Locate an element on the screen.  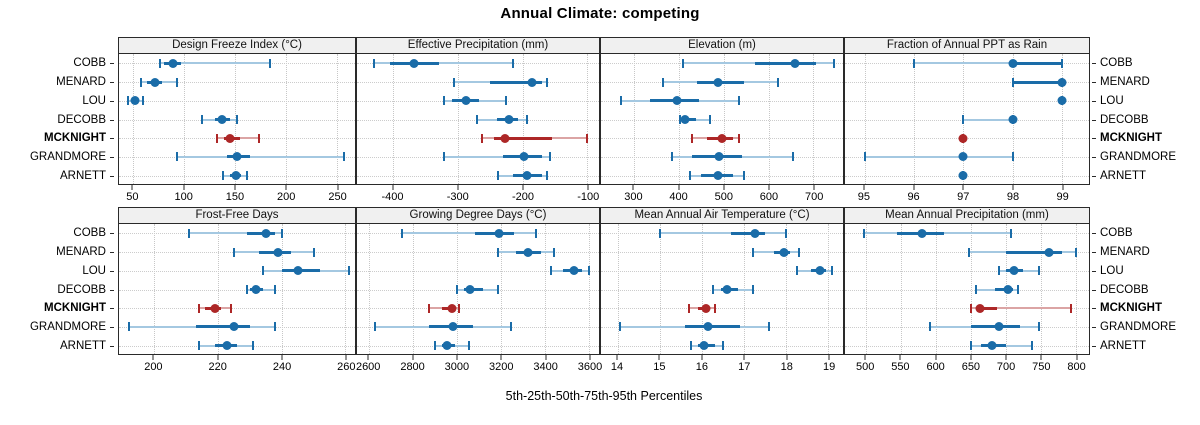
axis-tick-label: 95 is located at coordinates (863, 197).